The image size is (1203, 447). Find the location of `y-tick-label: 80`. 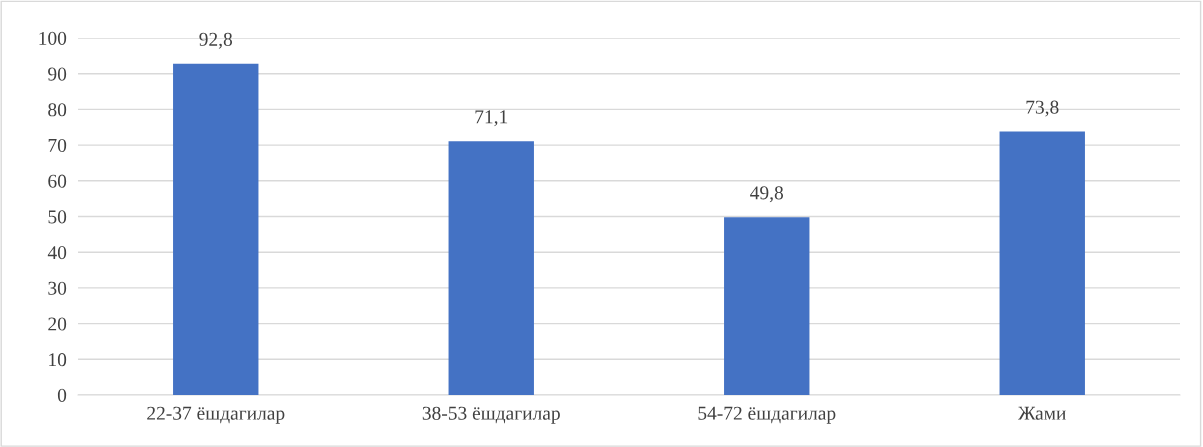

y-tick-label: 80 is located at coordinates (57, 110).